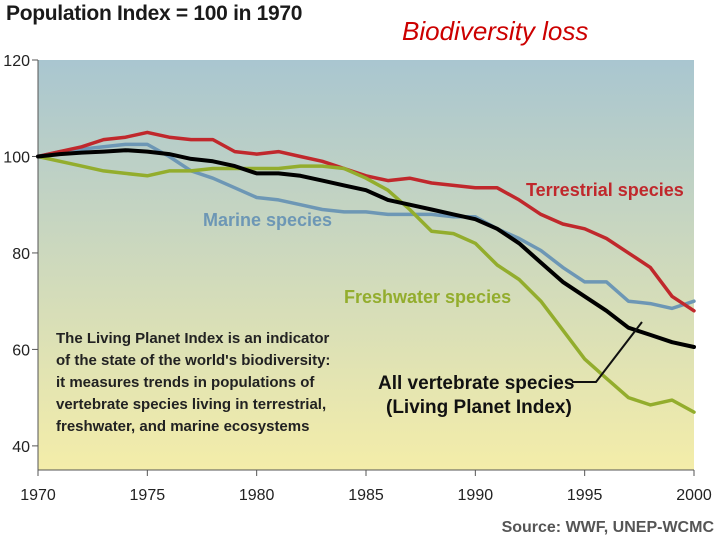  I want to click on header-band, so click(360, 25).